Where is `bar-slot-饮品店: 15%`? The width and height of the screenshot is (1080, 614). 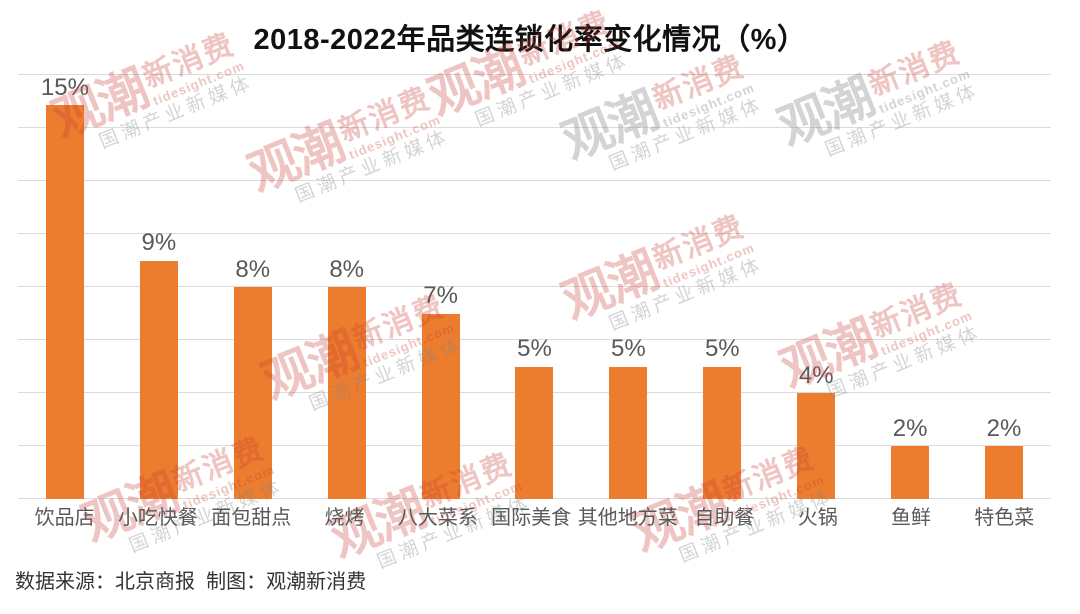
bar-slot-饮品店: 15% is located at coordinates (65, 286).